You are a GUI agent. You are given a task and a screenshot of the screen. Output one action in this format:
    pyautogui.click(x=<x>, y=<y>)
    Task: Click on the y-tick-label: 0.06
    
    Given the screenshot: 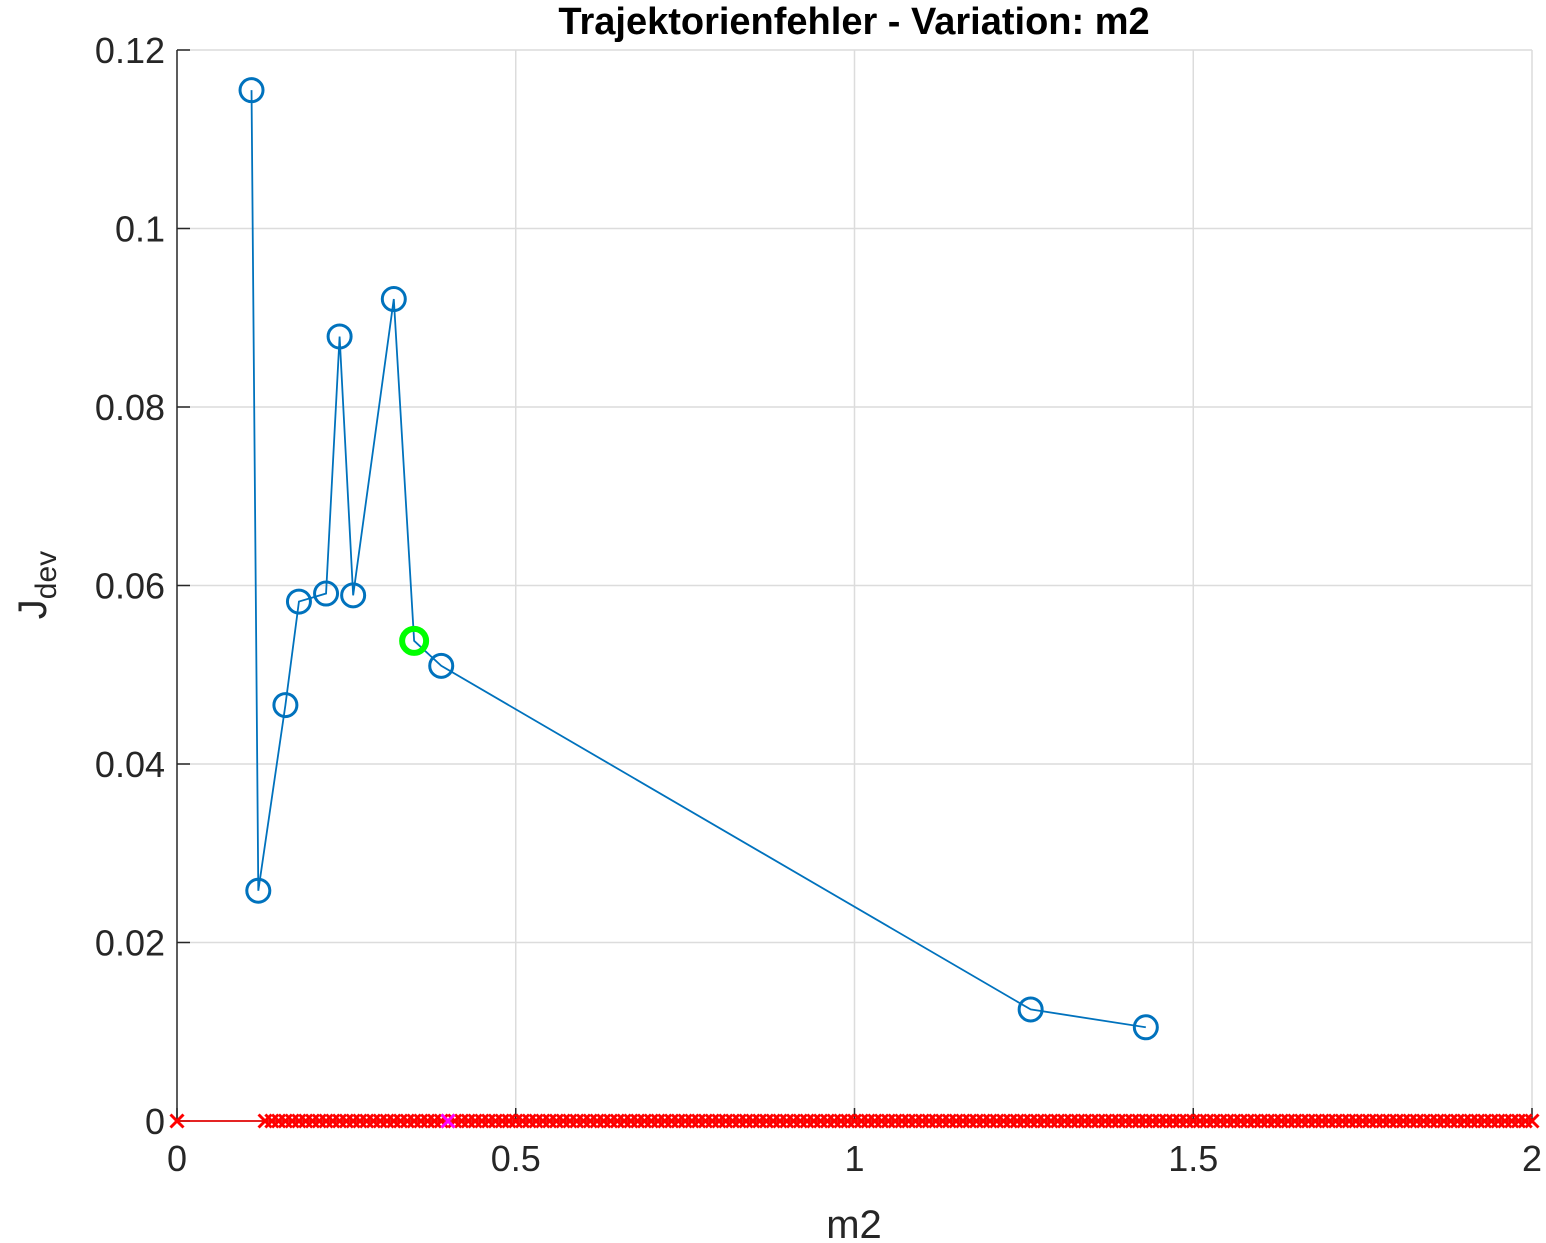 What is the action you would take?
    pyautogui.click(x=130, y=586)
    